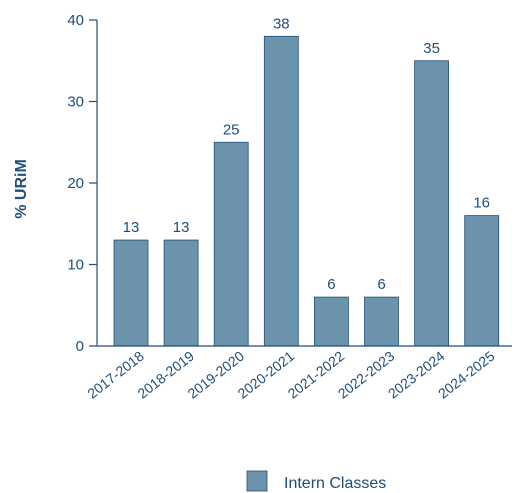  What do you see at coordinates (335, 483) in the screenshot?
I see `legend-label: Intern Classes` at bounding box center [335, 483].